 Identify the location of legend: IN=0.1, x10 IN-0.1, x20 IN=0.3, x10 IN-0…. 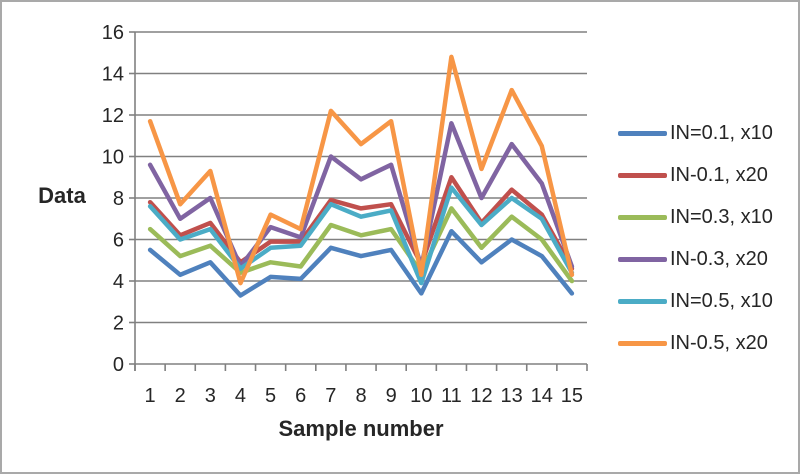
(708, 238).